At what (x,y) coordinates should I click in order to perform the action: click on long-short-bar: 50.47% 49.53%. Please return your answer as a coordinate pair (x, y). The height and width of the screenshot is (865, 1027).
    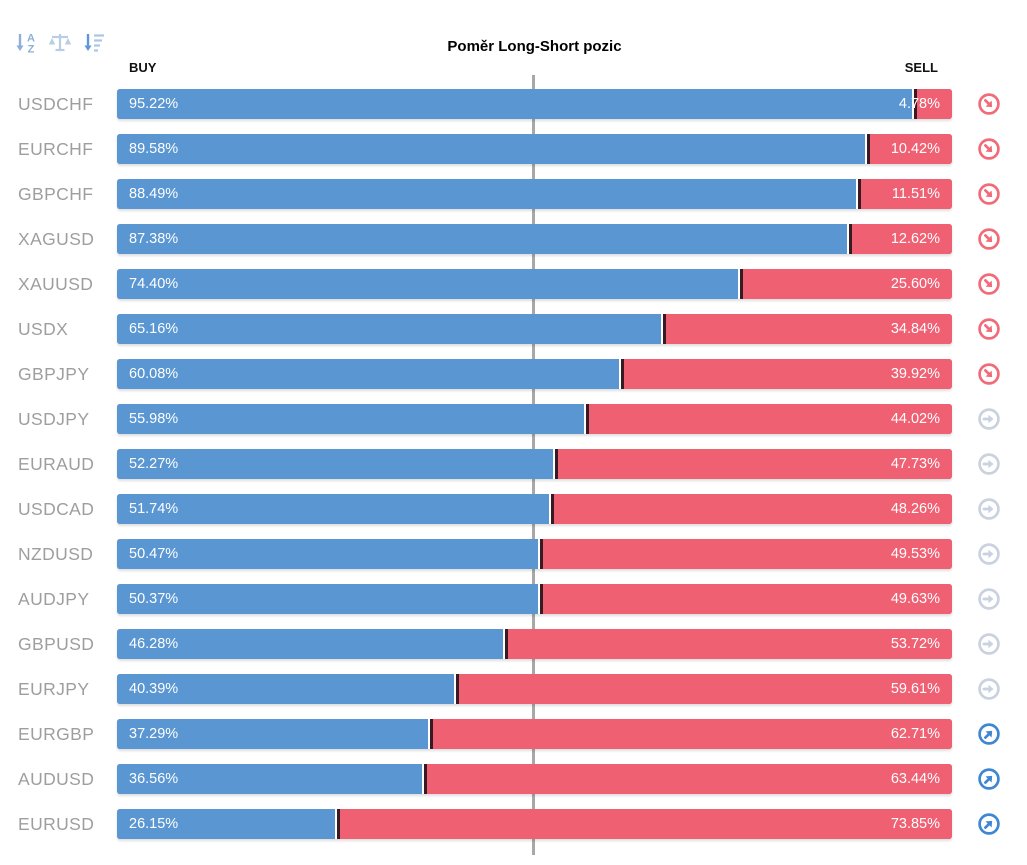
    Looking at the image, I should click on (534, 554).